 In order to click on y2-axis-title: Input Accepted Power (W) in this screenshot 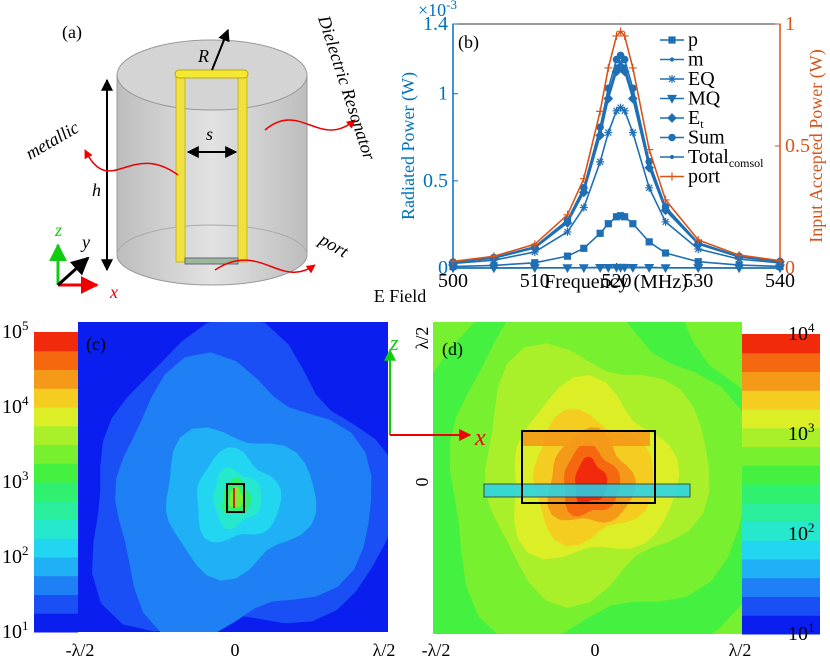, I will do `click(816, 145)`.